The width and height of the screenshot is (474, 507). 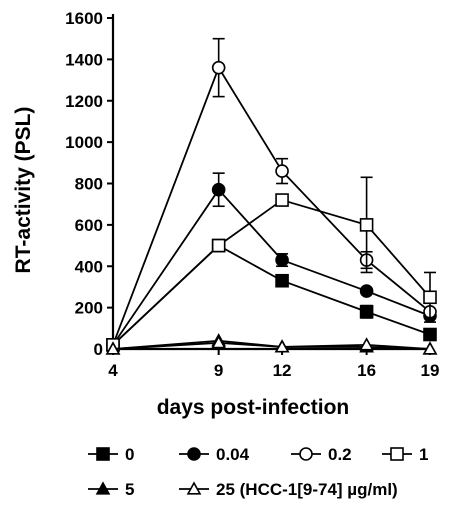 What do you see at coordinates (89, 225) in the screenshot?
I see `y-tick-label: 600` at bounding box center [89, 225].